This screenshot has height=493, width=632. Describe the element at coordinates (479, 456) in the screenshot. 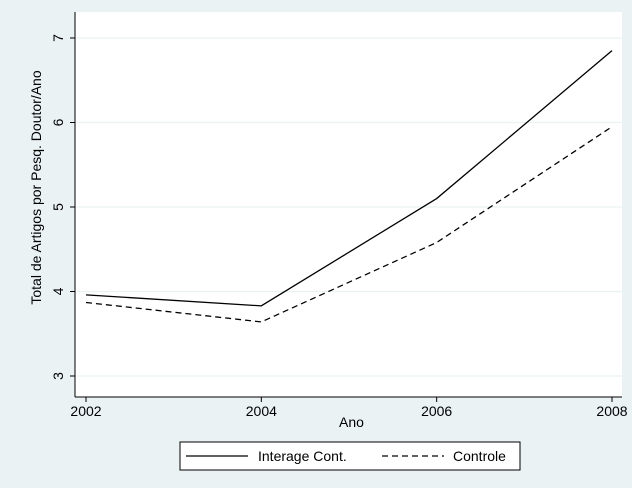

I see `legend-label-2: Controle` at that location.